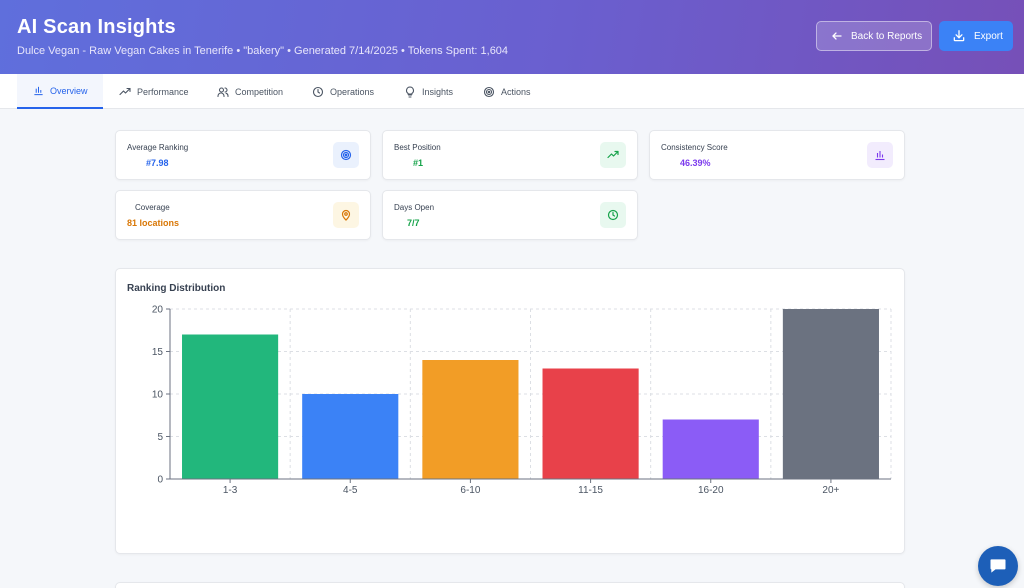 The height and width of the screenshot is (588, 1024). I want to click on y-tick-label: 15, so click(158, 352).